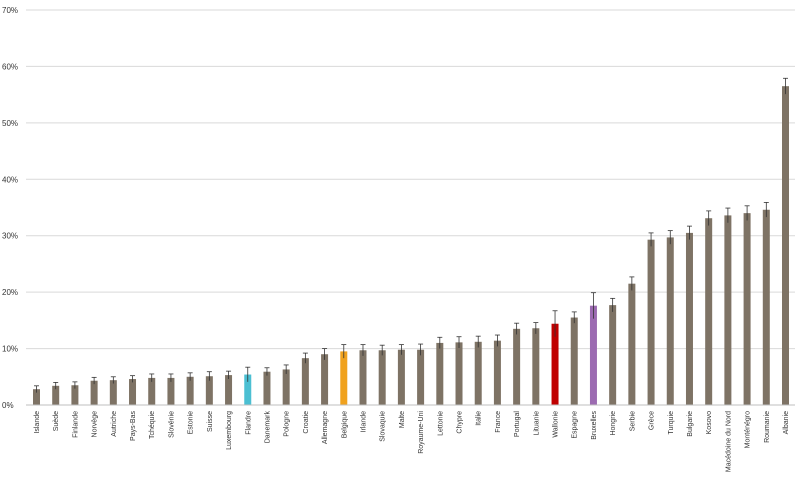 This screenshot has height=485, width=800. What do you see at coordinates (171, 424) in the screenshot?
I see `x-tick-label: Slovénie` at bounding box center [171, 424].